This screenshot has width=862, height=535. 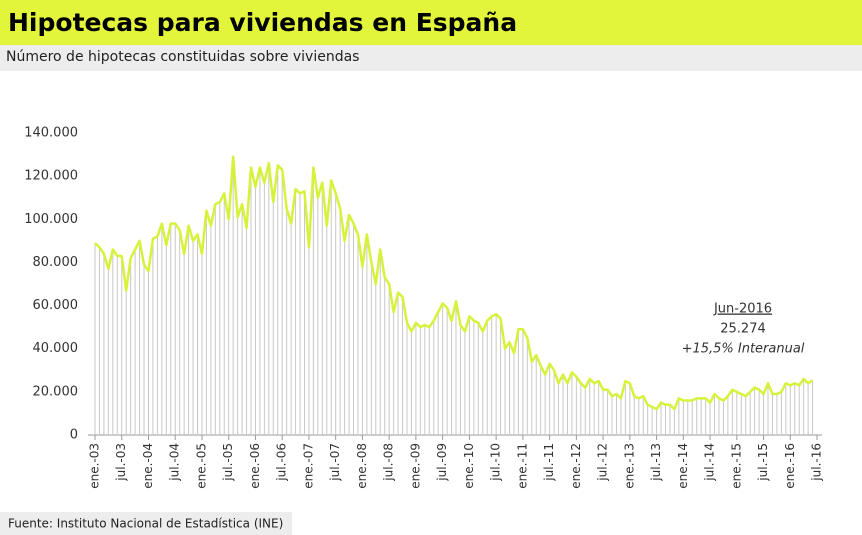 What do you see at coordinates (736, 466) in the screenshot?
I see `x-tick-label: ene.-15` at bounding box center [736, 466].